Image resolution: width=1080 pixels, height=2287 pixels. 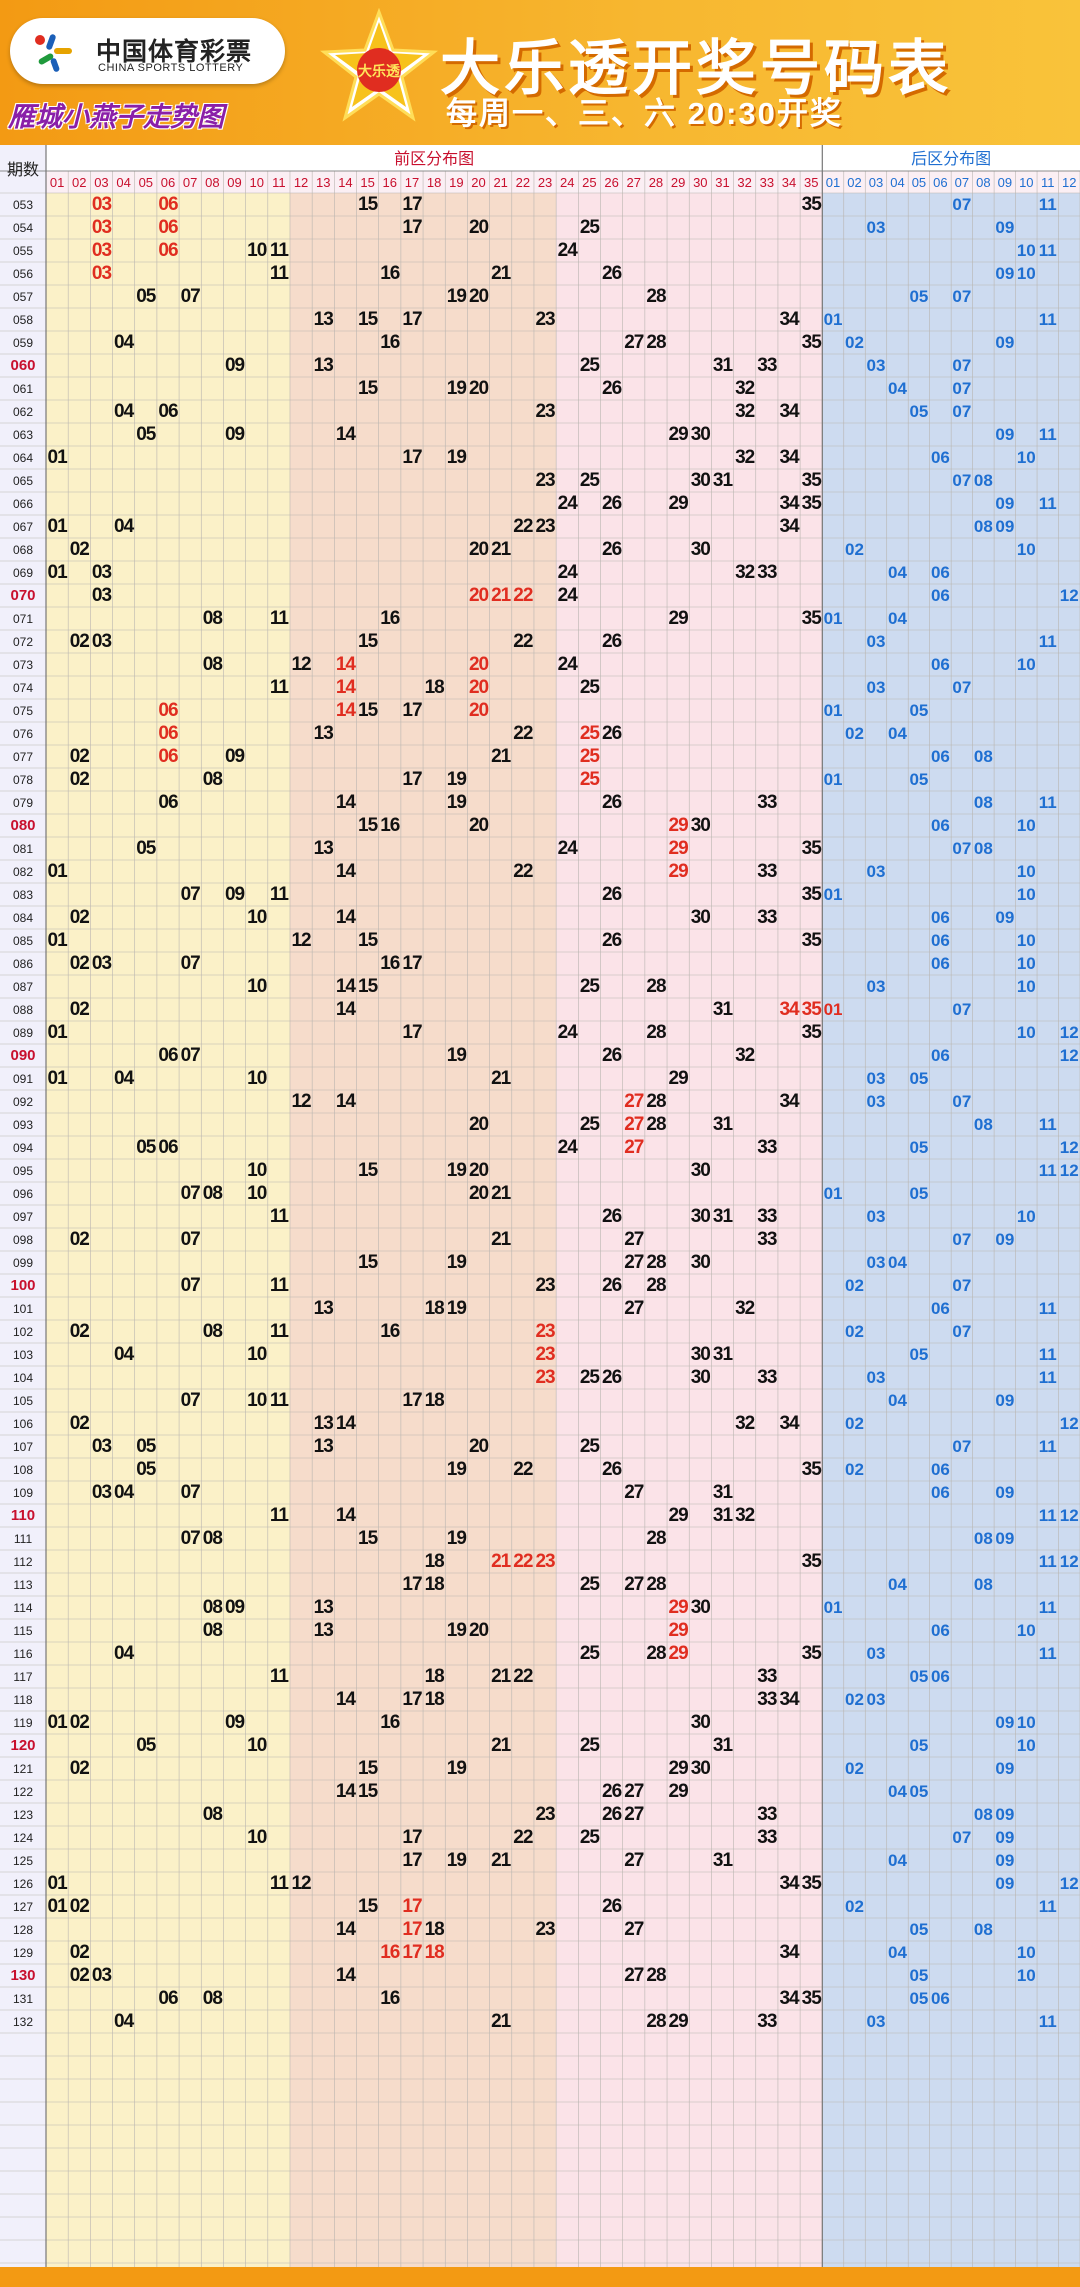 I want to click on front-ball: 04, so click(x=124, y=1492).